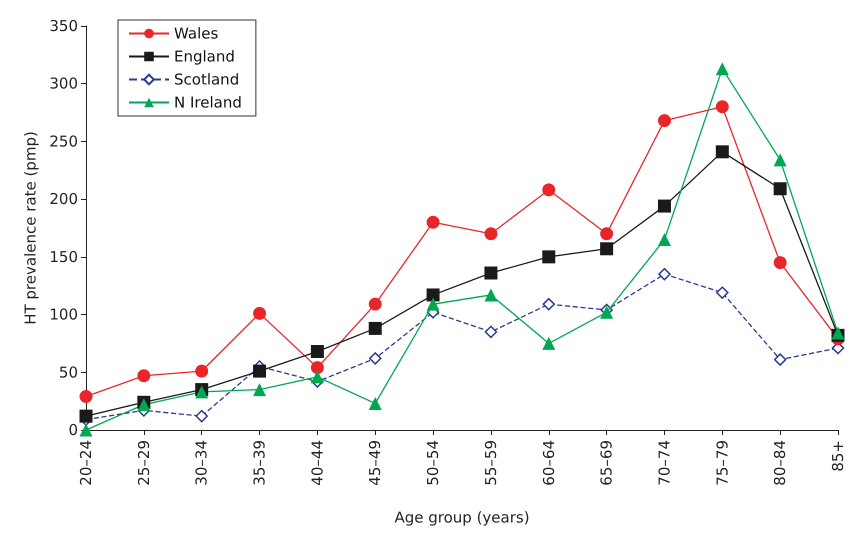 The width and height of the screenshot is (868, 541). What do you see at coordinates (63, 199) in the screenshot?
I see `y-tick-label: 200` at bounding box center [63, 199].